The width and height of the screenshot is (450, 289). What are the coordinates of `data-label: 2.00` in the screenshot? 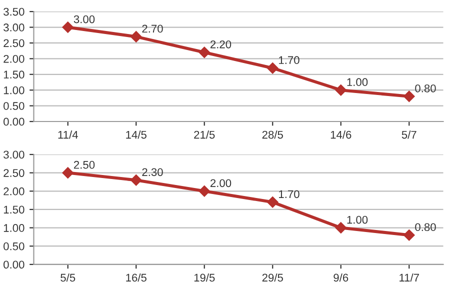 It's located at (221, 183).